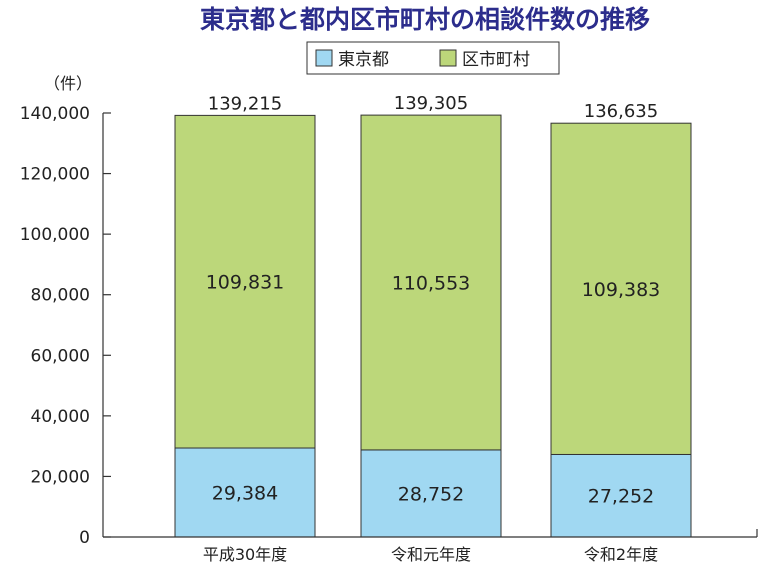  I want to click on chart-title: 東京都と都内区市町村の相談件数の推移, so click(425, 19).